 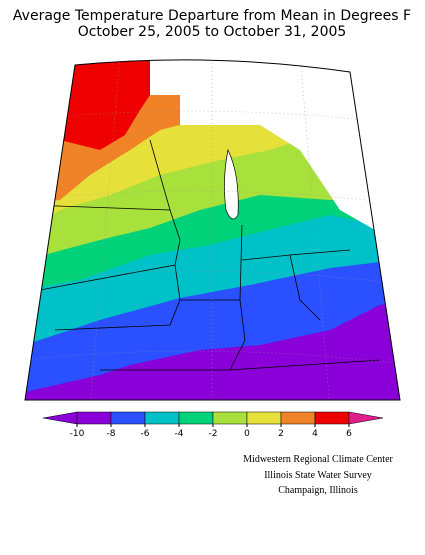 I want to click on tick-label: -2, so click(x=213, y=434).